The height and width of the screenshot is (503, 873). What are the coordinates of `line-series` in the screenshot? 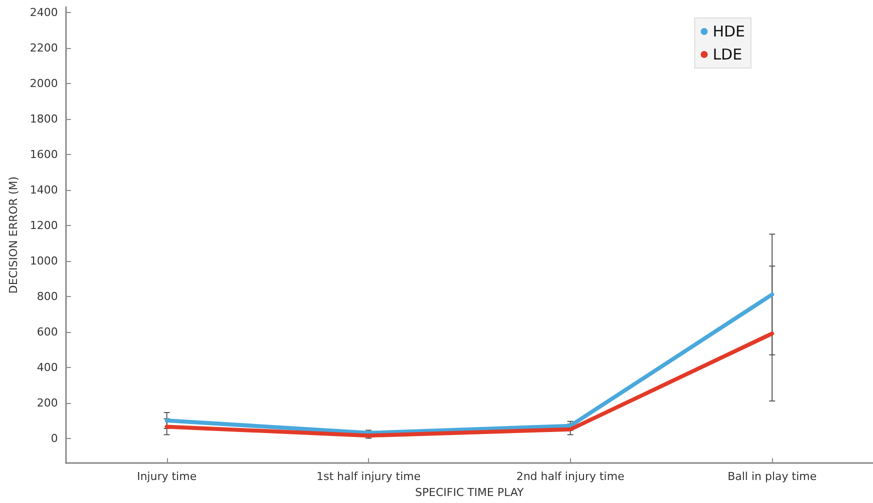 It's located at (469, 385).